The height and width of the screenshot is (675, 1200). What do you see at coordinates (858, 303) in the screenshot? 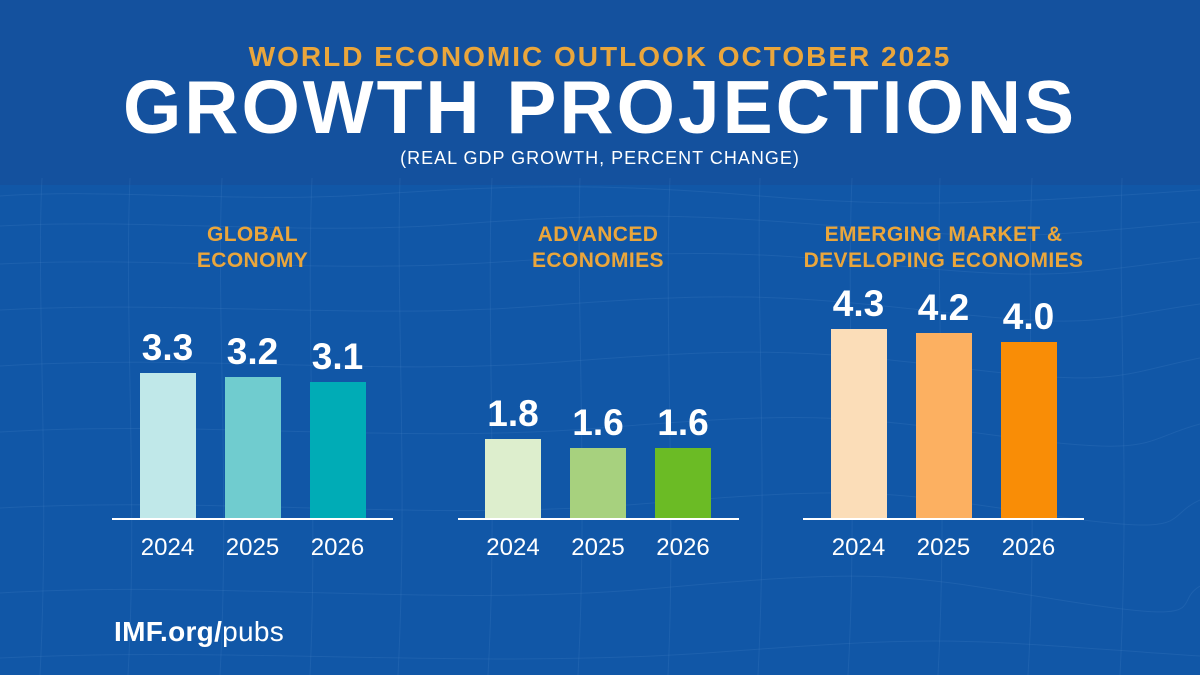
I see `bar-value-label: 4.3` at bounding box center [858, 303].